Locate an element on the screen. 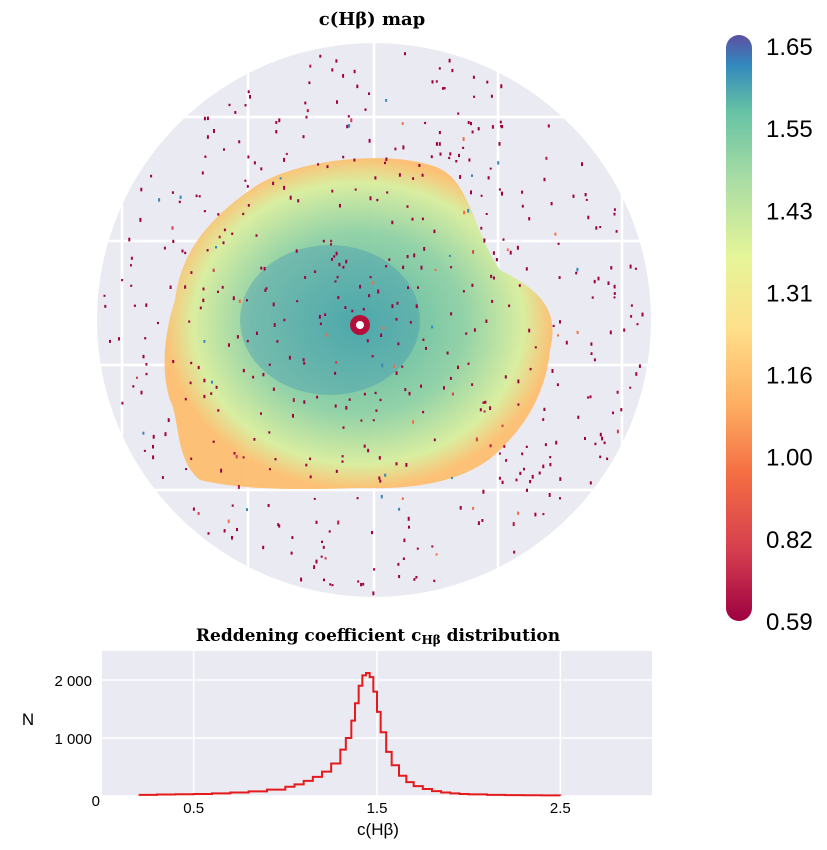 The image size is (827, 850). hist-xtick-label: 0.5 is located at coordinates (193, 808).